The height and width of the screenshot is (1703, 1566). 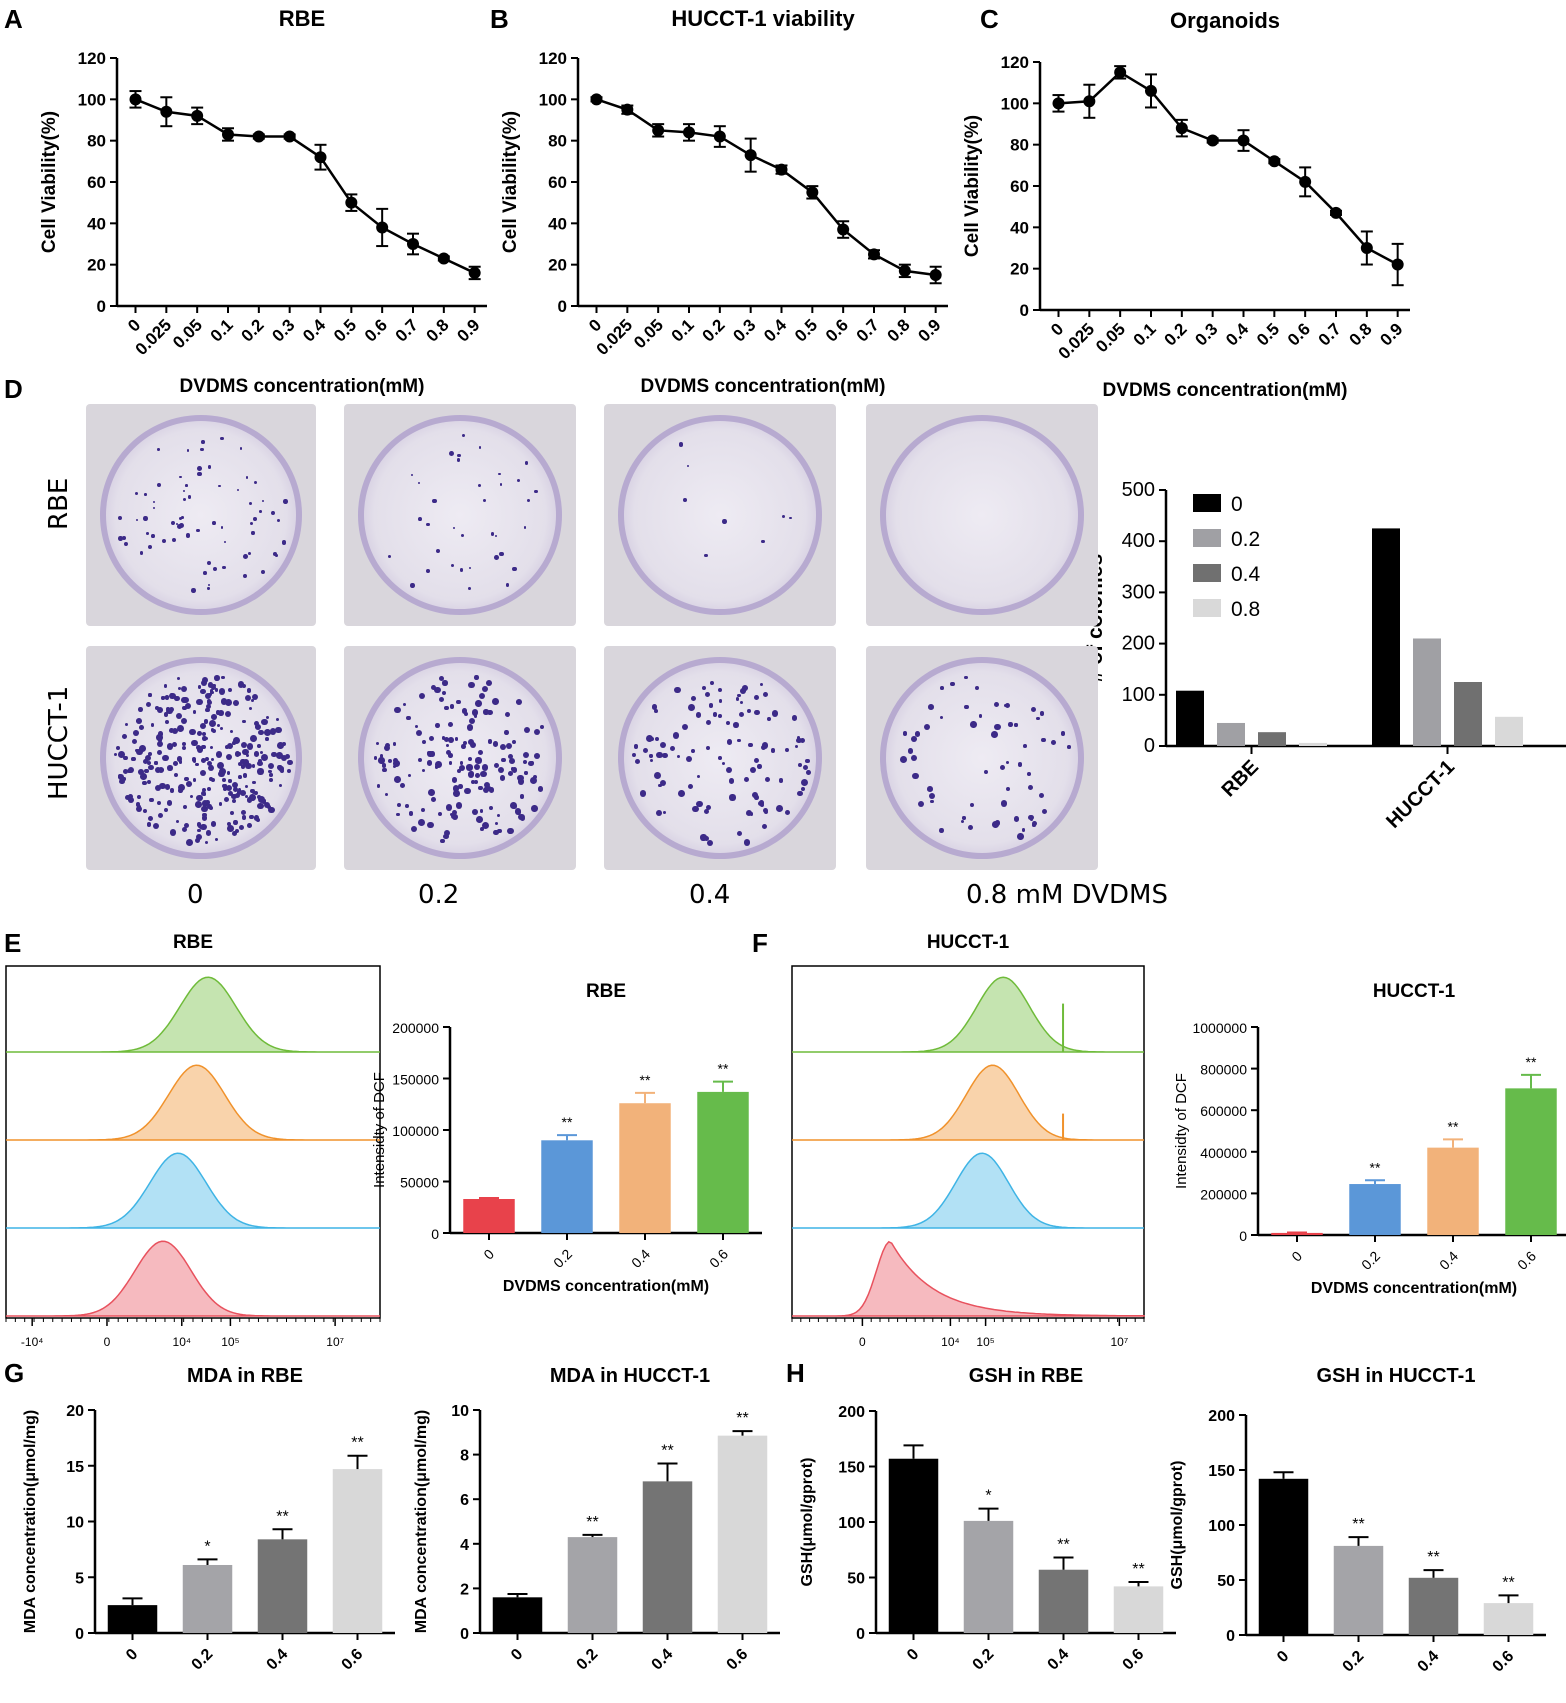 I want to click on x-tick-label: 0.2, so click(x=253, y=330).